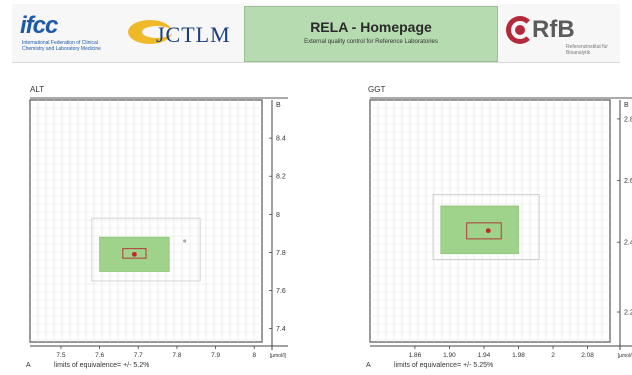 The height and width of the screenshot is (375, 632). What do you see at coordinates (449, 355) in the screenshot?
I see `x-tick-label: 1.90` at bounding box center [449, 355].